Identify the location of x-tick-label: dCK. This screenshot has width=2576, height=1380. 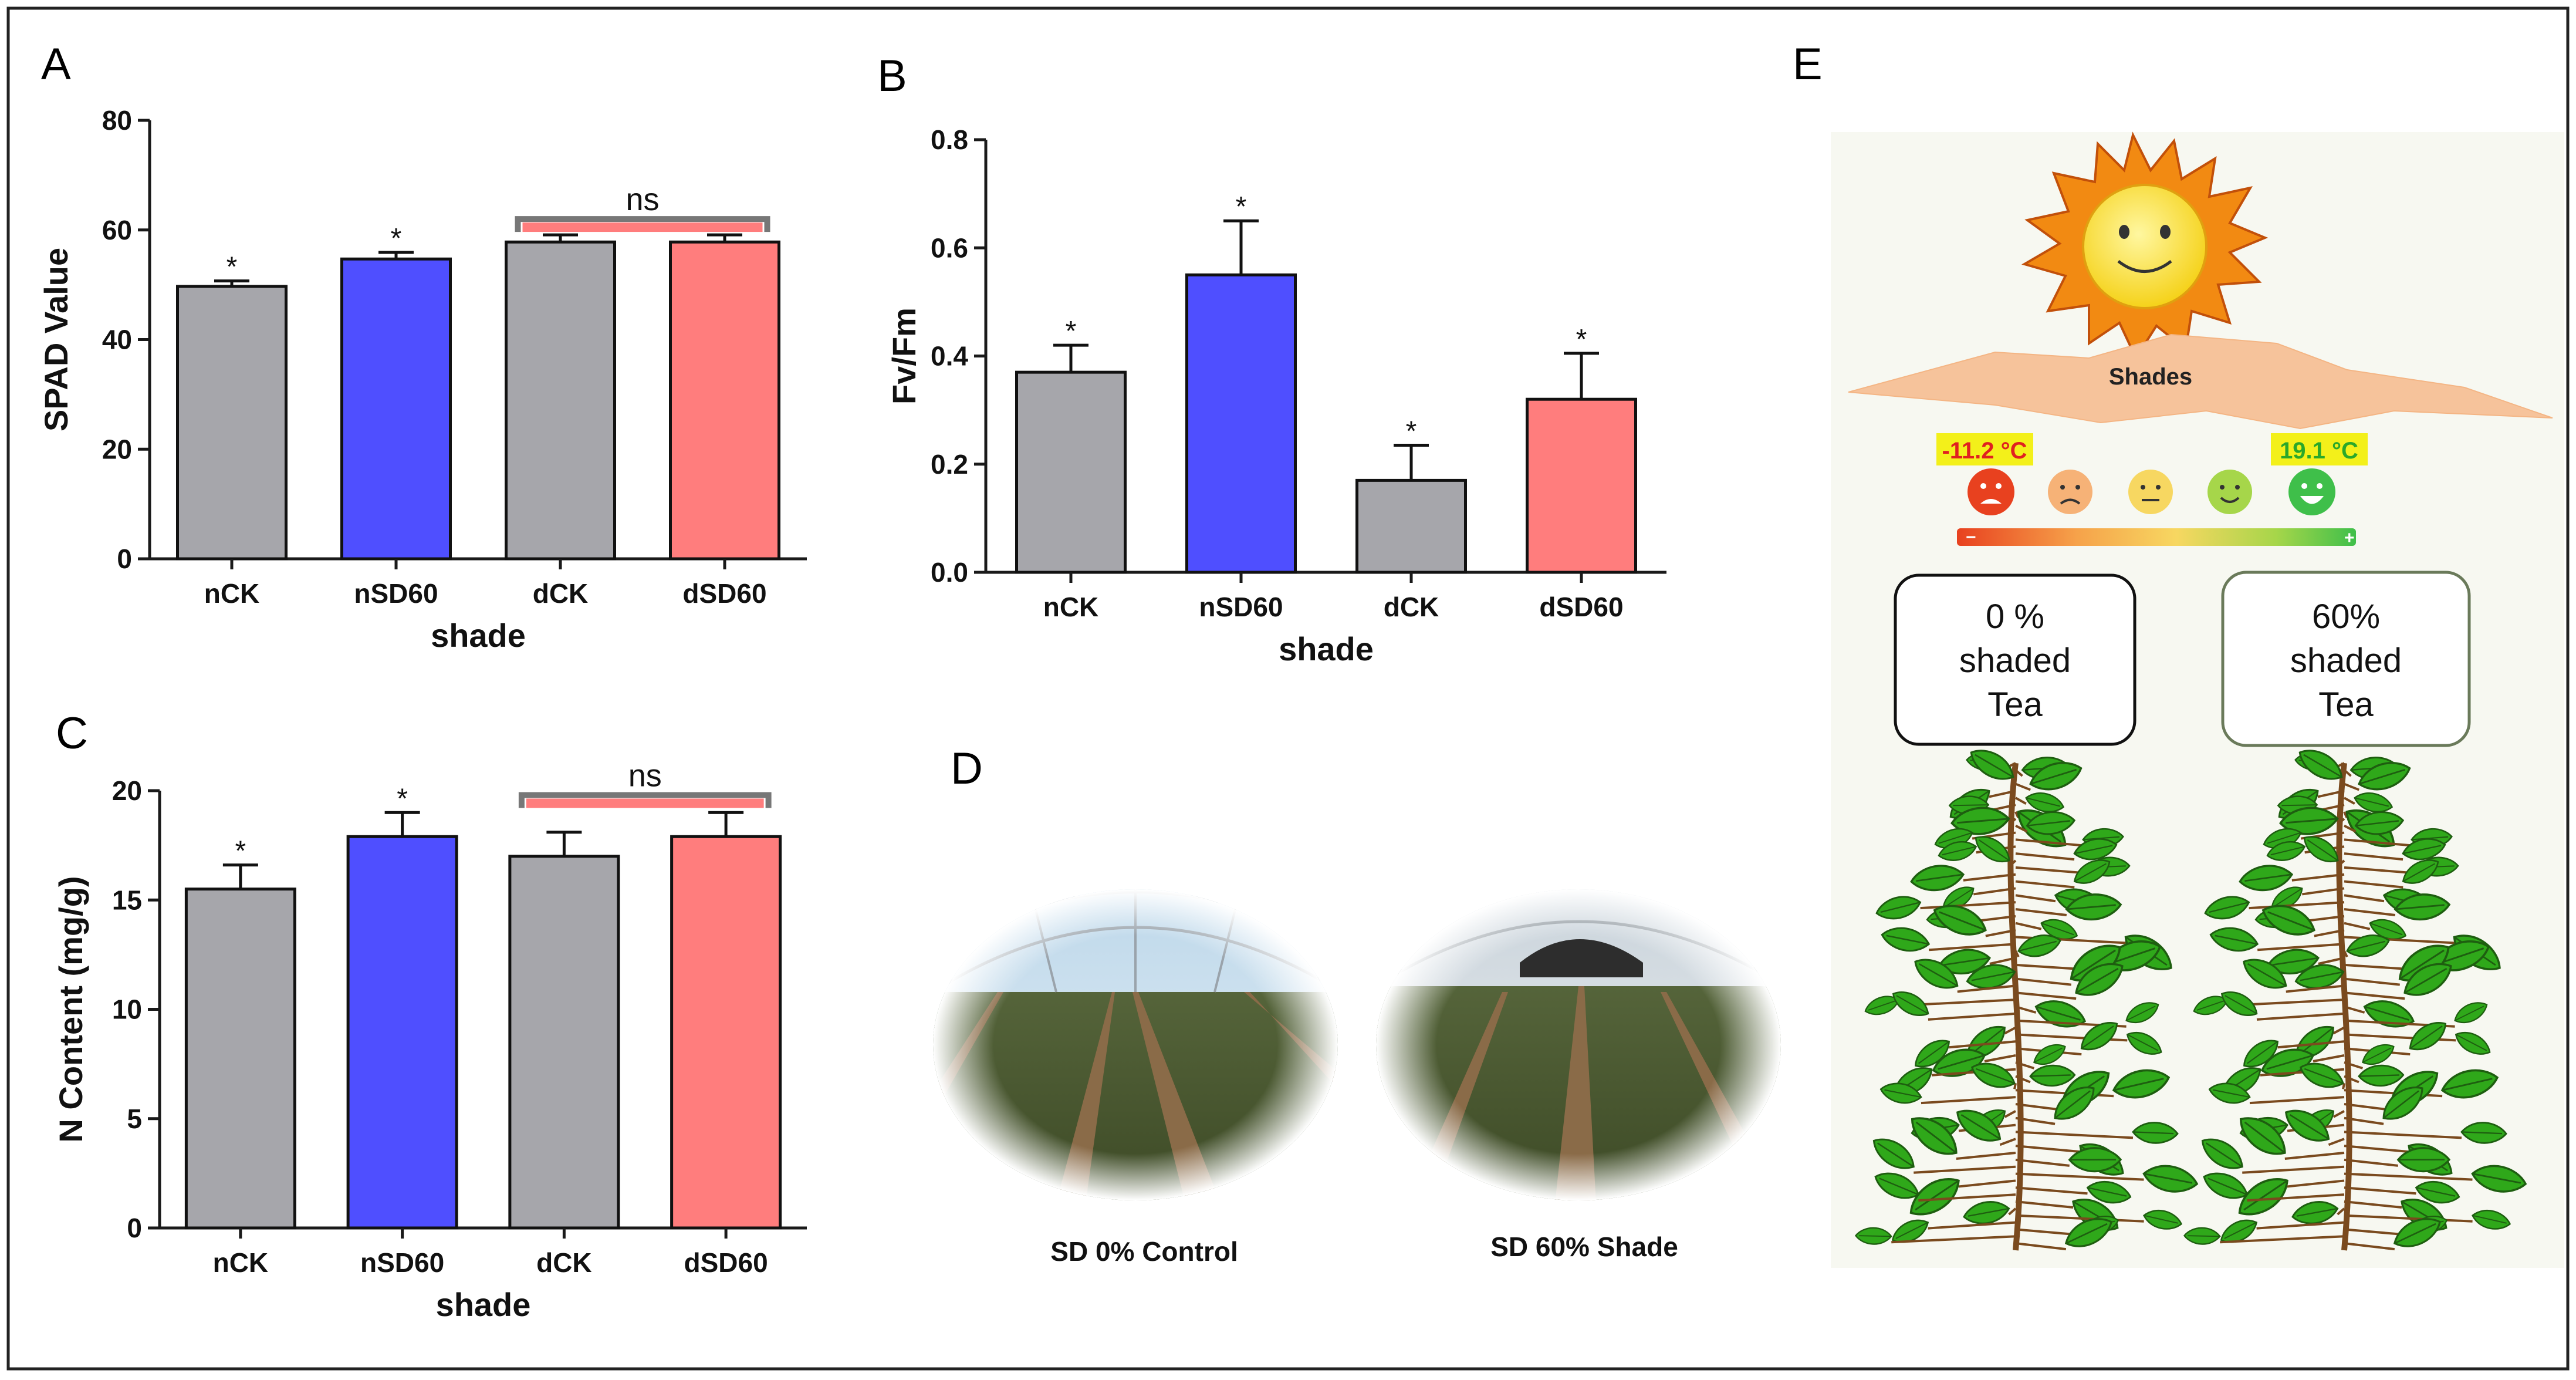
(564, 1263).